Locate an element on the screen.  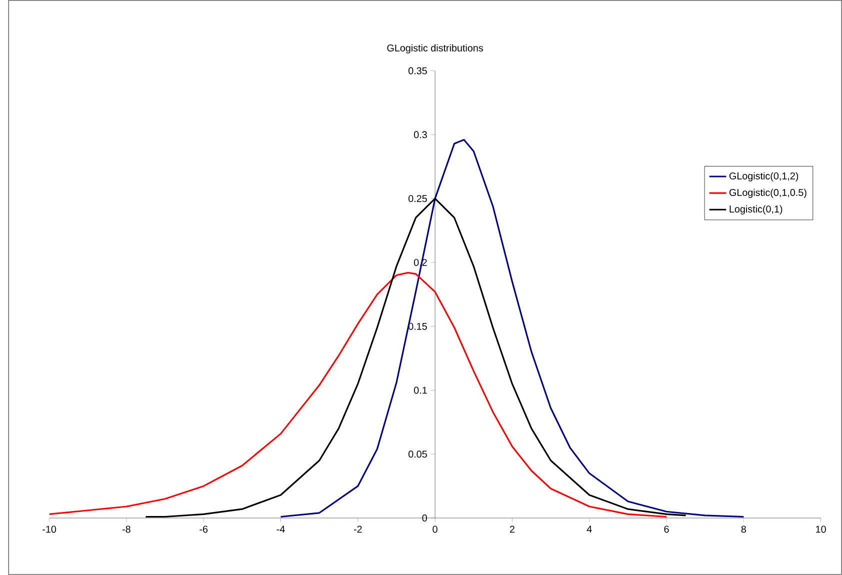
y-tick-label: 0.25 is located at coordinates (417, 198).